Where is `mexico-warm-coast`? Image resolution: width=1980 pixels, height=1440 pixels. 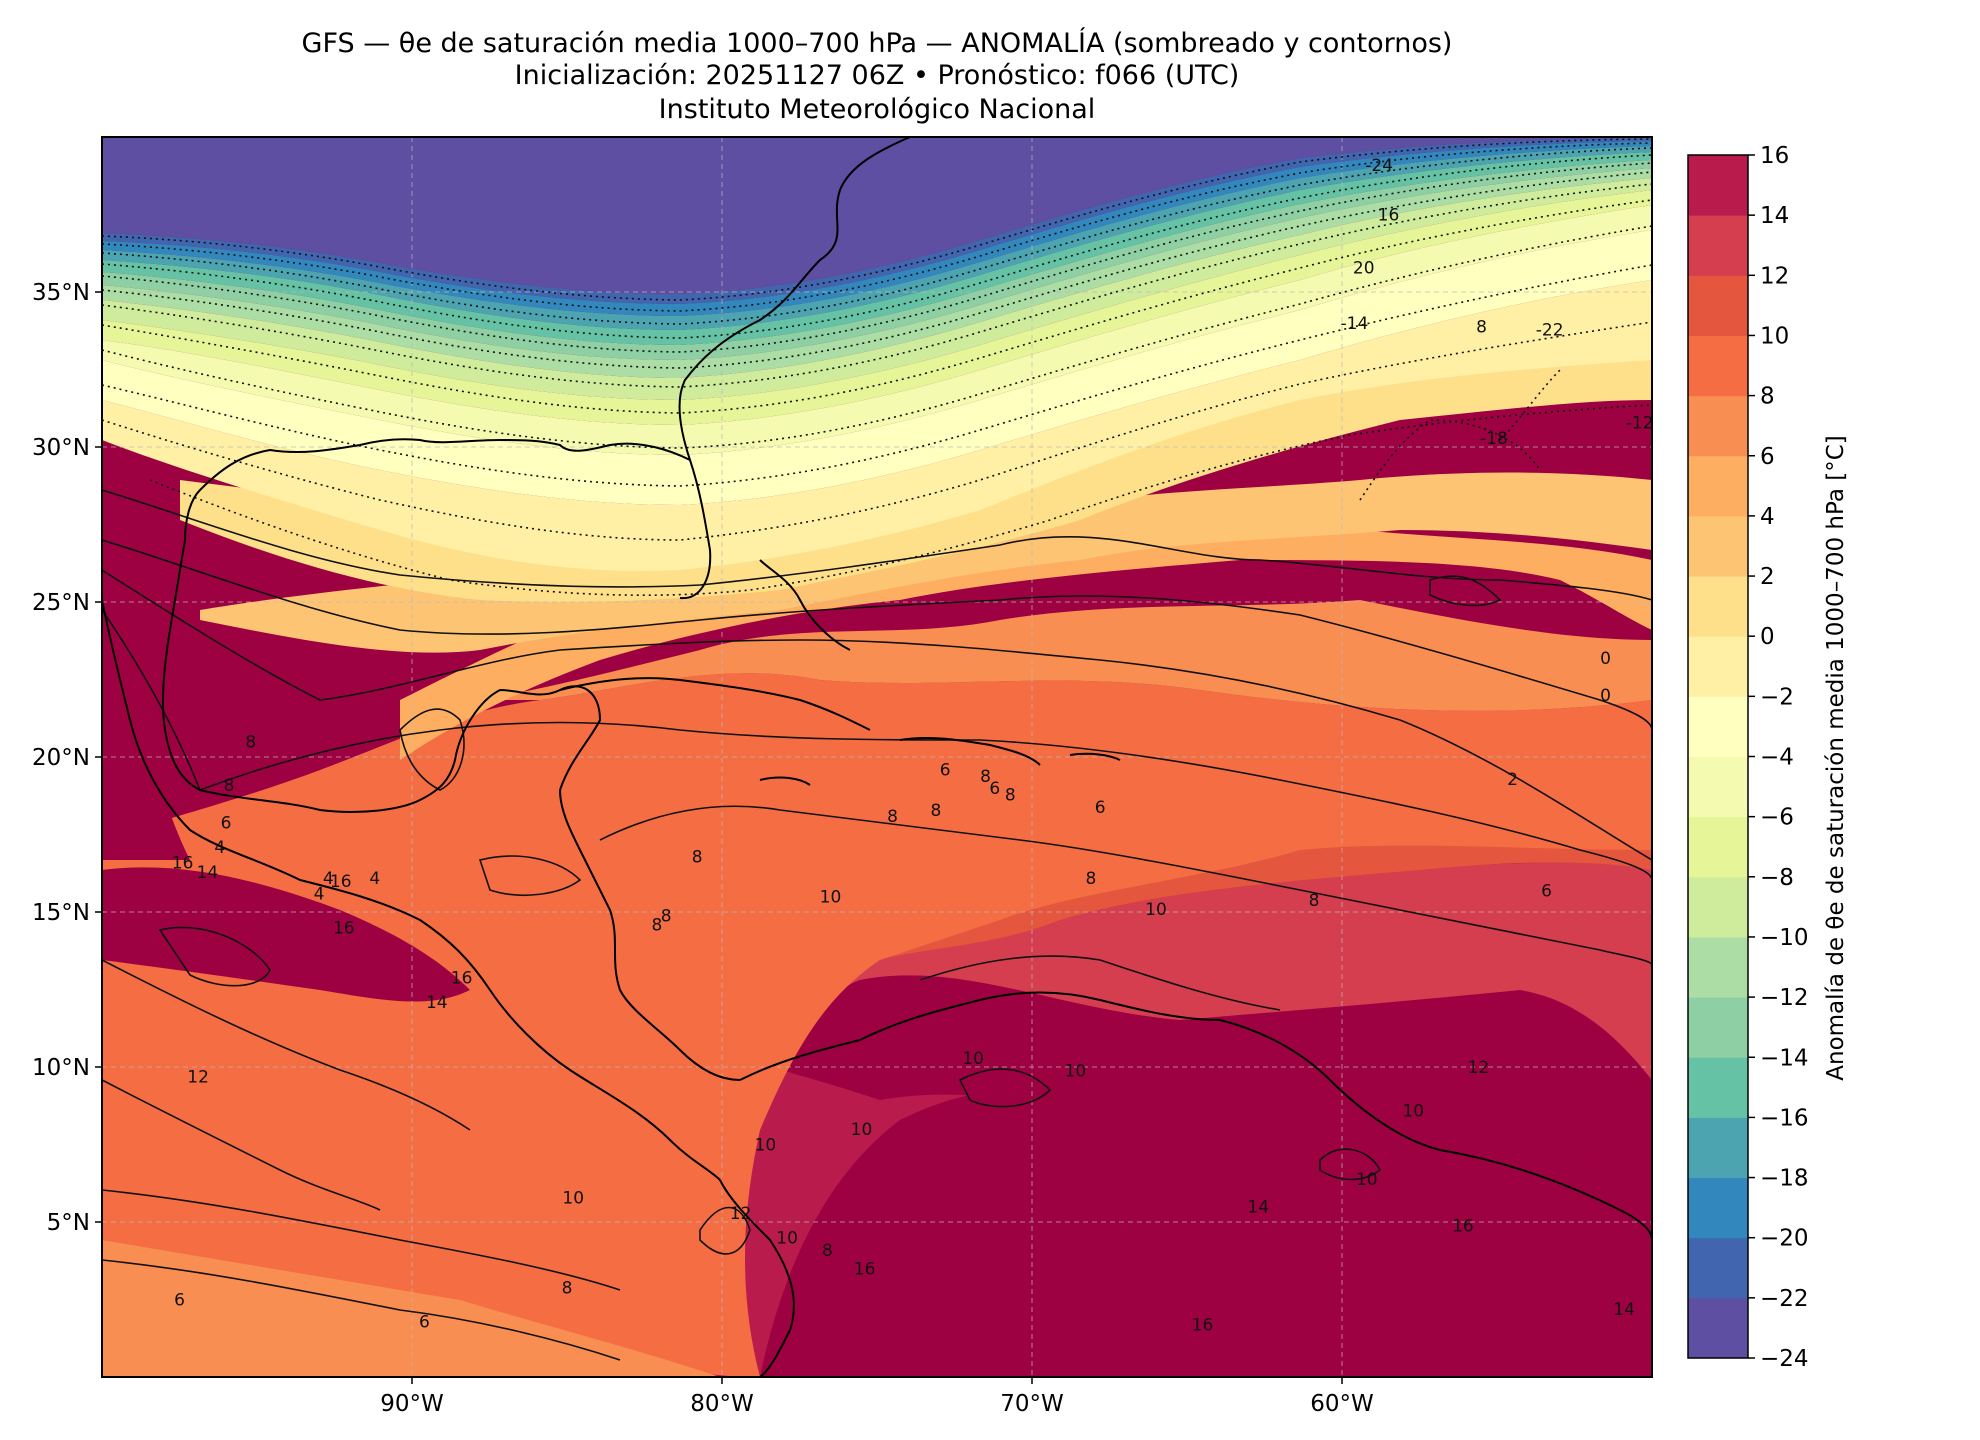 mexico-warm-coast is located at coordinates (146, 710).